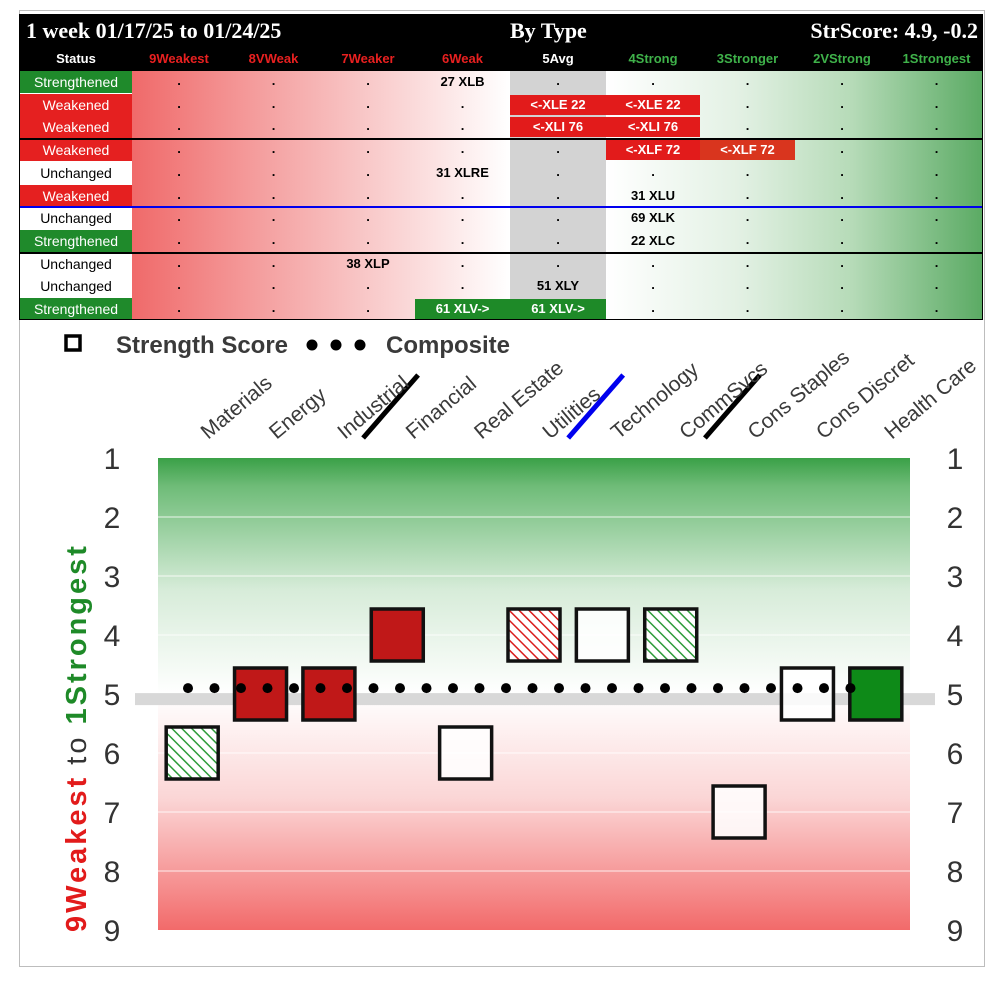 This screenshot has width=1001, height=990. I want to click on strength-marker-financial, so click(397, 635).